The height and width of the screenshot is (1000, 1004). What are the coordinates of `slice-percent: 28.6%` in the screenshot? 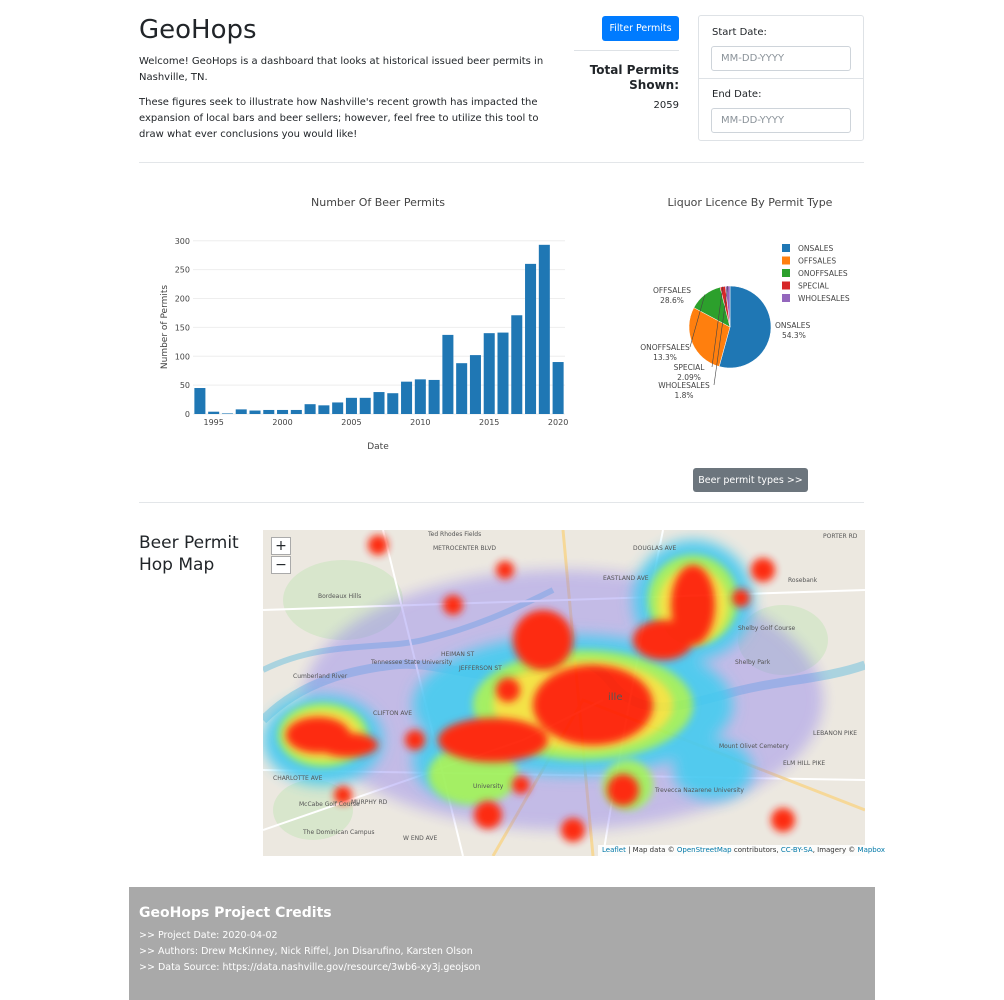 It's located at (672, 300).